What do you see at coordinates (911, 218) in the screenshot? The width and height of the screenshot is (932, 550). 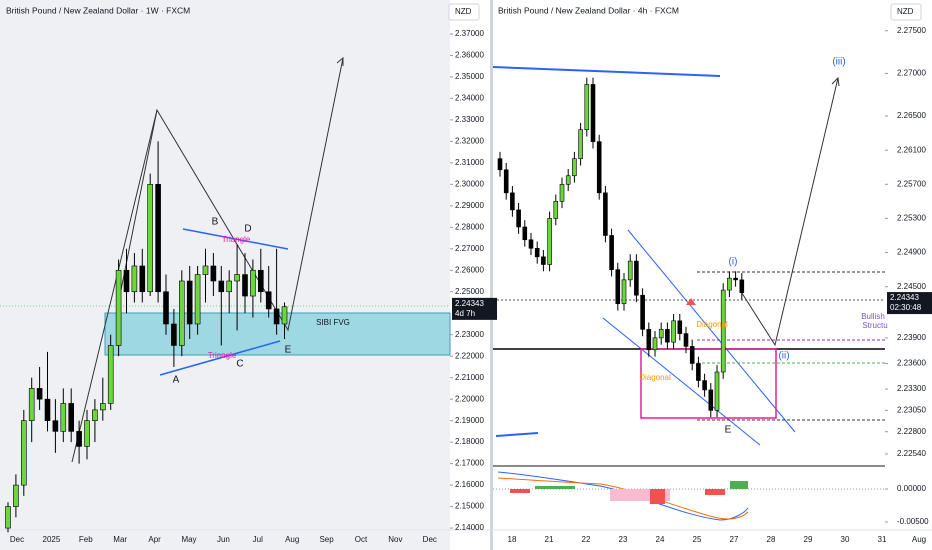 I see `y-tick-label: 2.25300` at bounding box center [911, 218].